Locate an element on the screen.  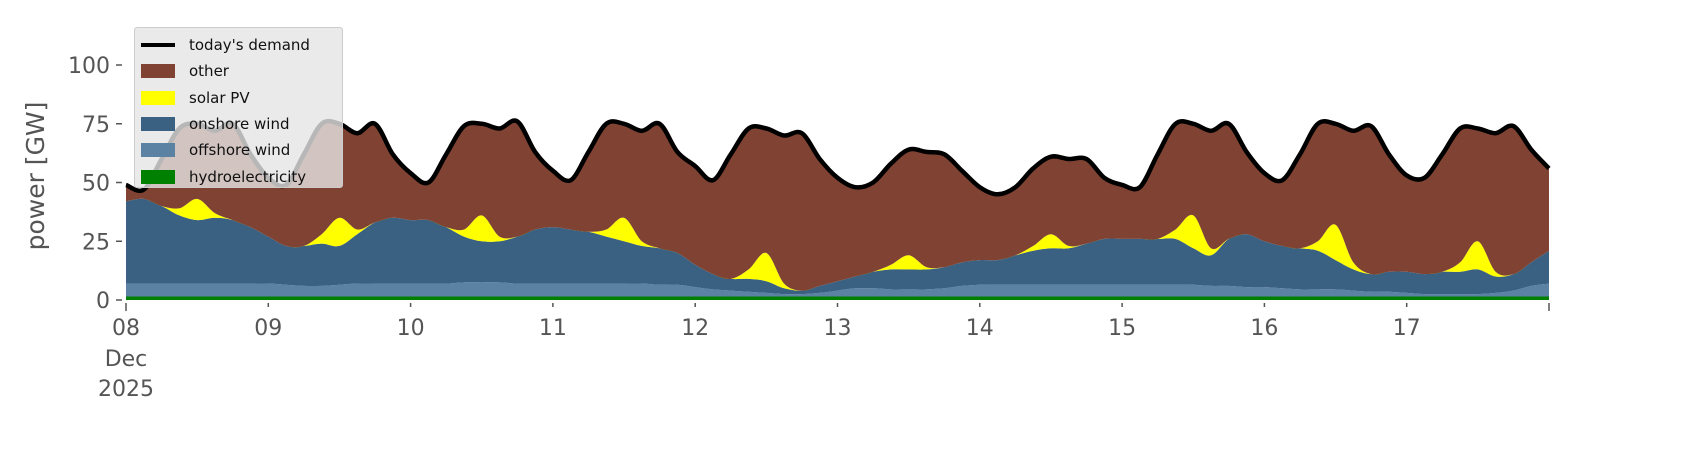
x-tick-label: 08 is located at coordinates (126, 328).